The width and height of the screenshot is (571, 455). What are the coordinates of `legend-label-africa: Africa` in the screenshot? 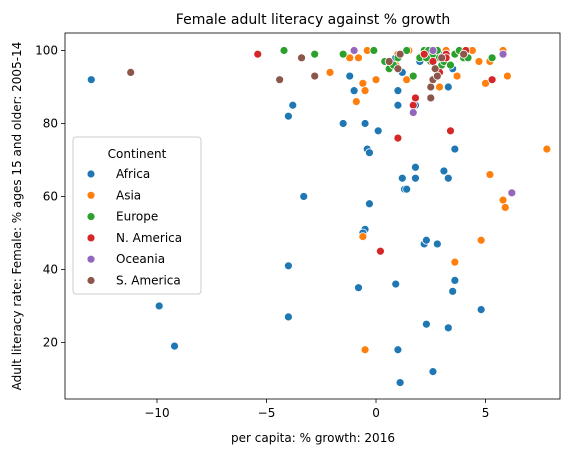 It's located at (133, 174).